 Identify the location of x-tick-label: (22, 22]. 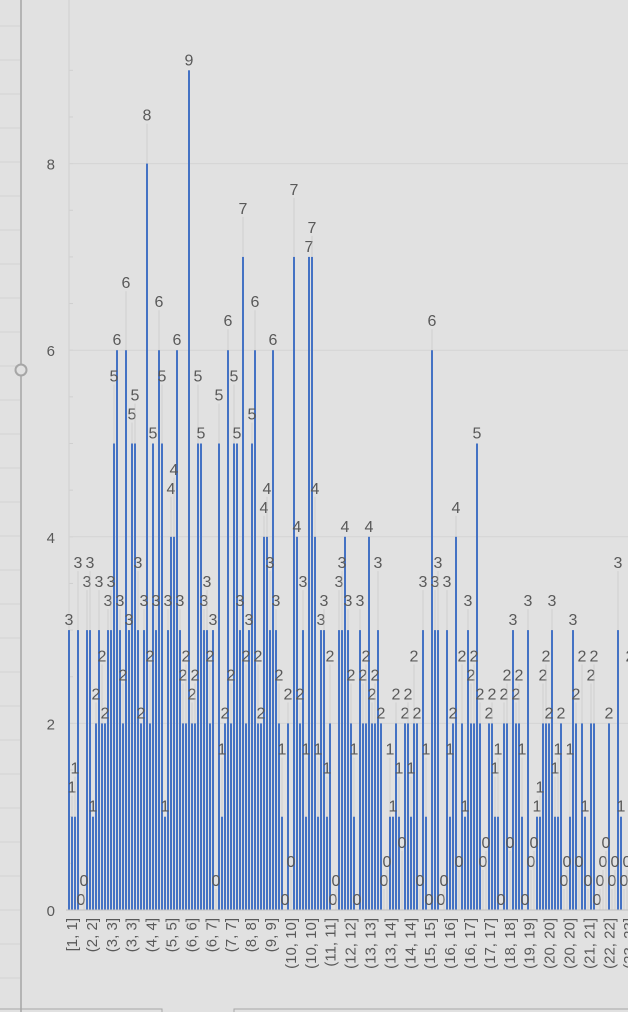
(609, 943).